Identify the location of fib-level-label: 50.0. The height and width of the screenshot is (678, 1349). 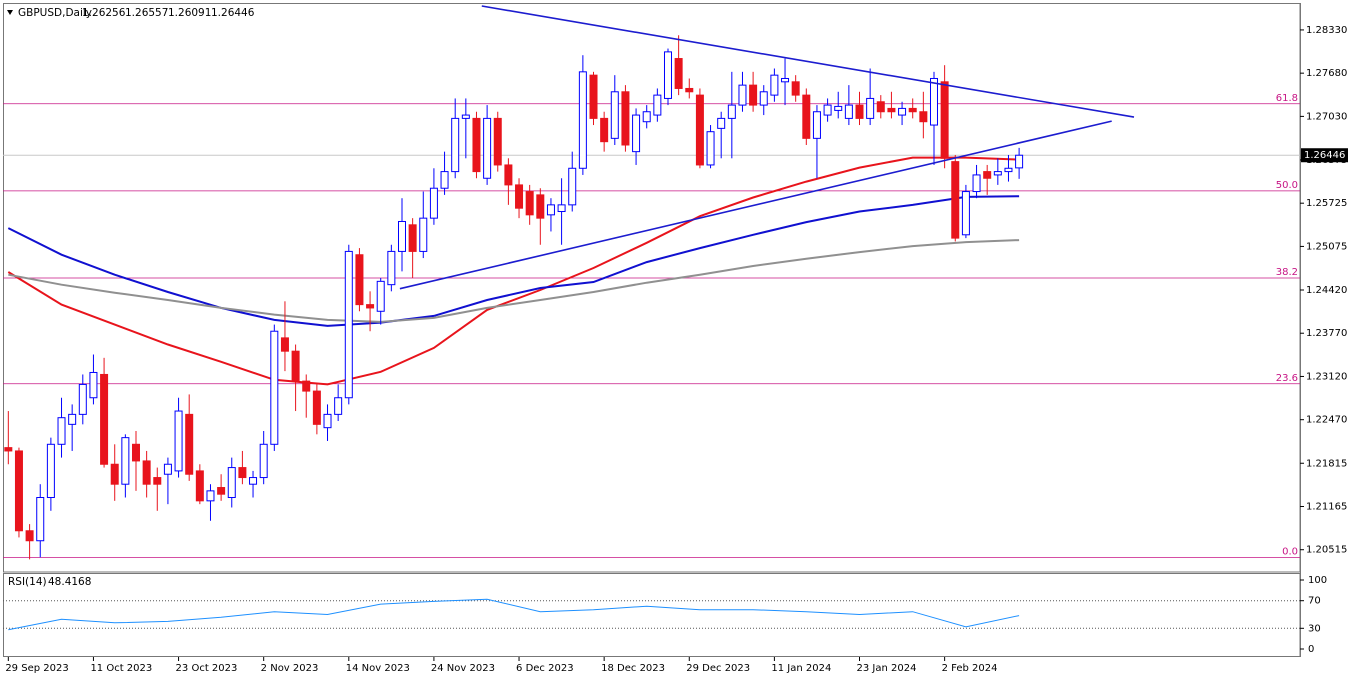
(1287, 185).